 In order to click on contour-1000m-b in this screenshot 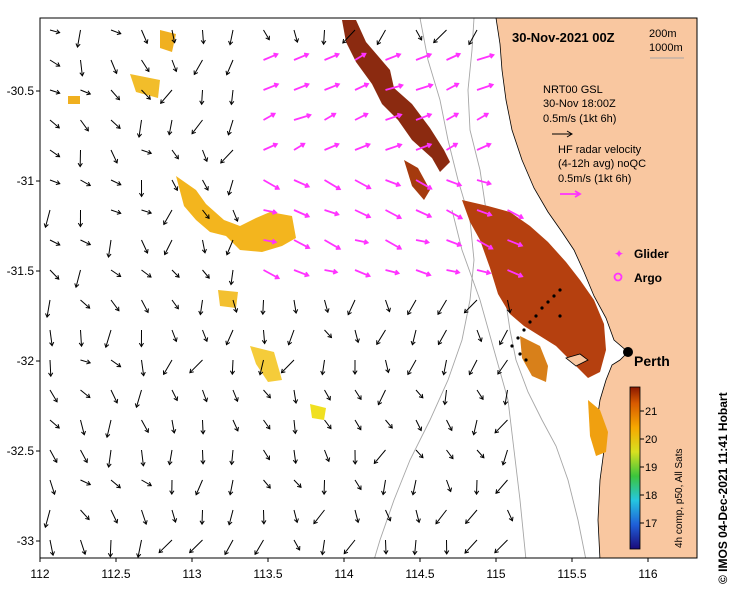, I will do `click(489, 383)`.